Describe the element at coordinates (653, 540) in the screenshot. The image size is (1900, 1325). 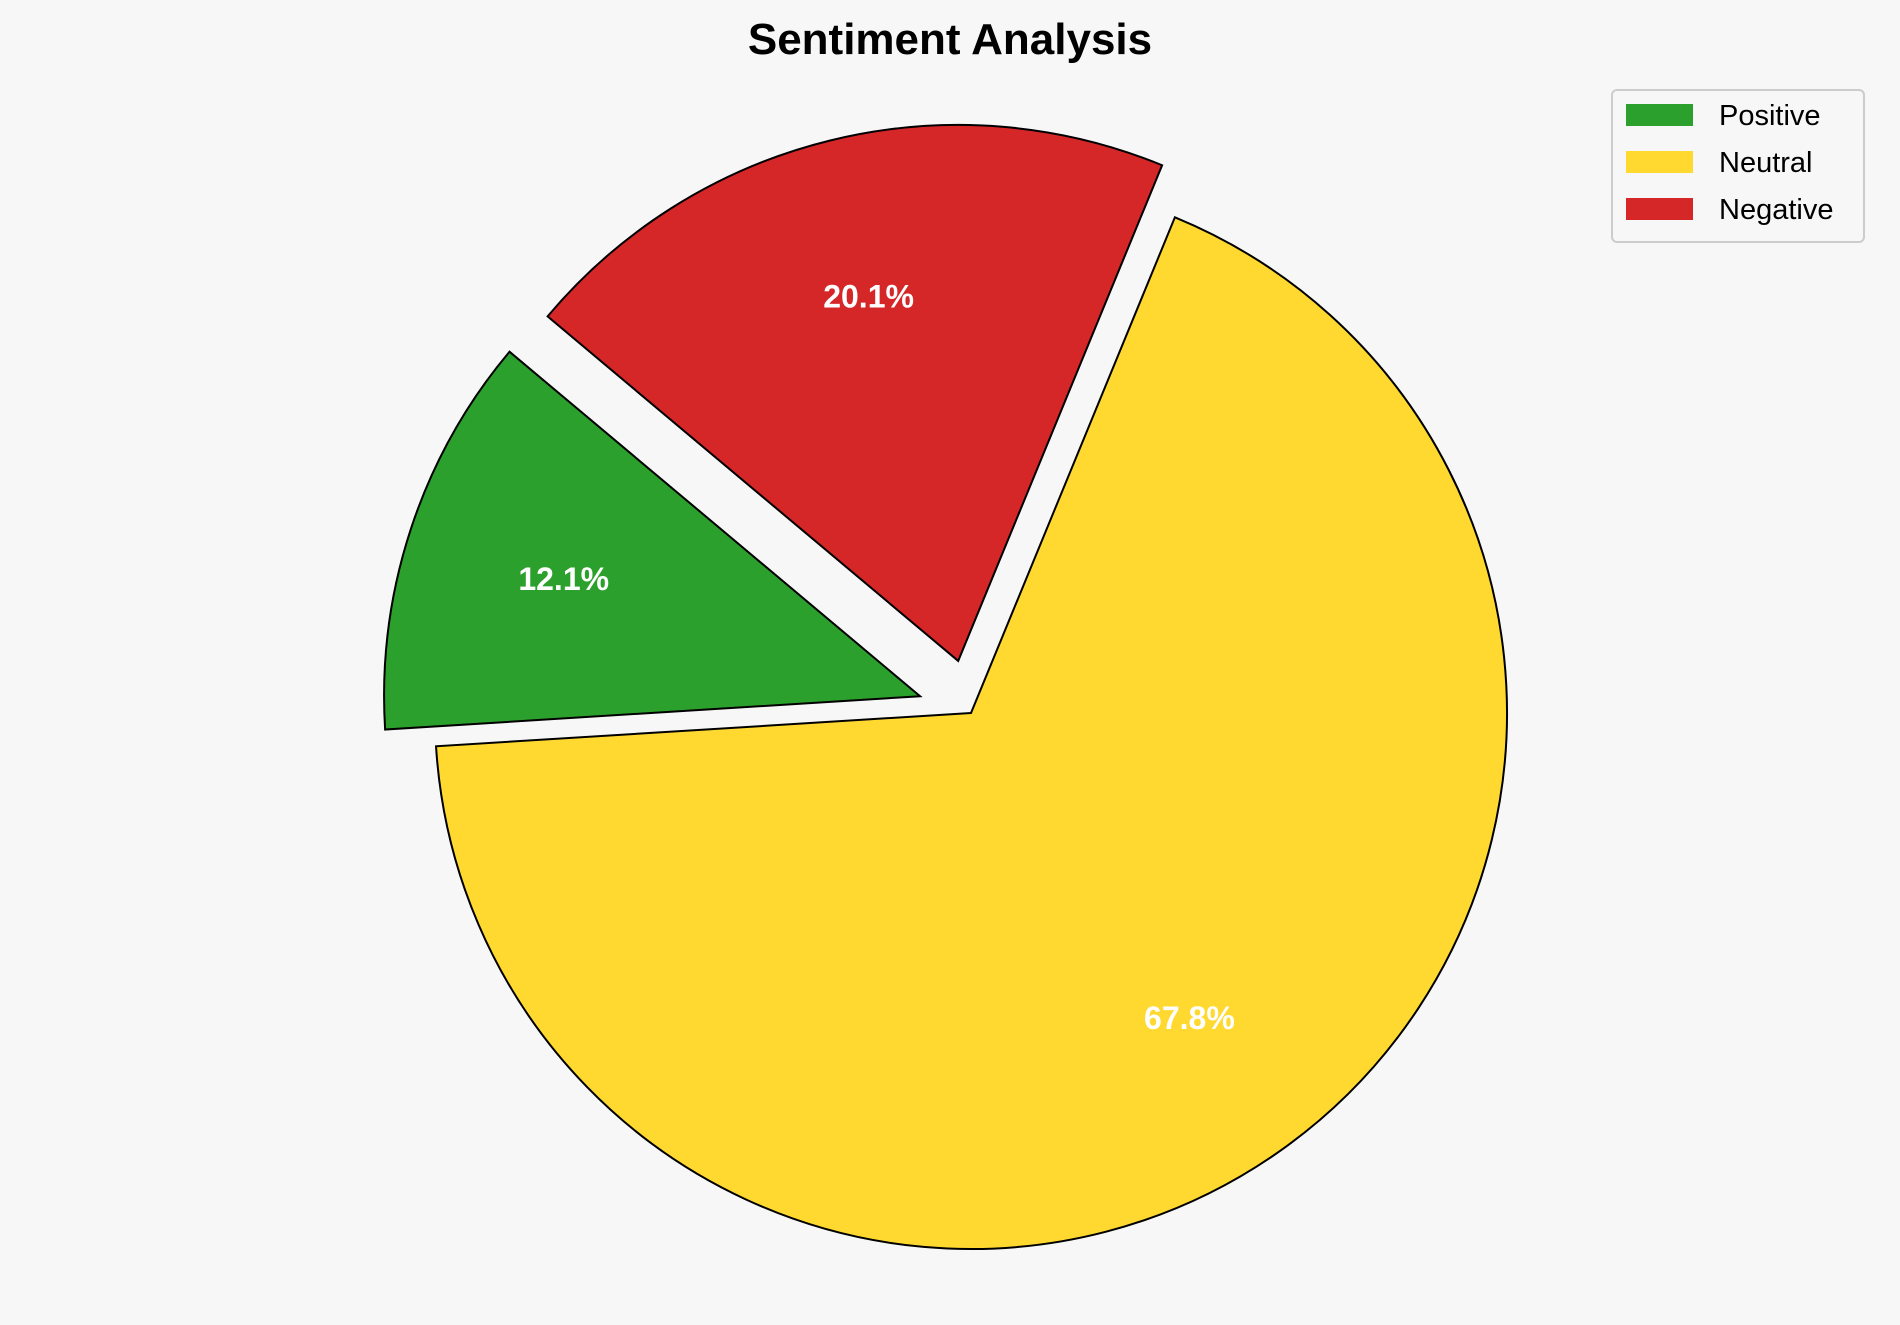
I see `pie-wedge-positive` at that location.